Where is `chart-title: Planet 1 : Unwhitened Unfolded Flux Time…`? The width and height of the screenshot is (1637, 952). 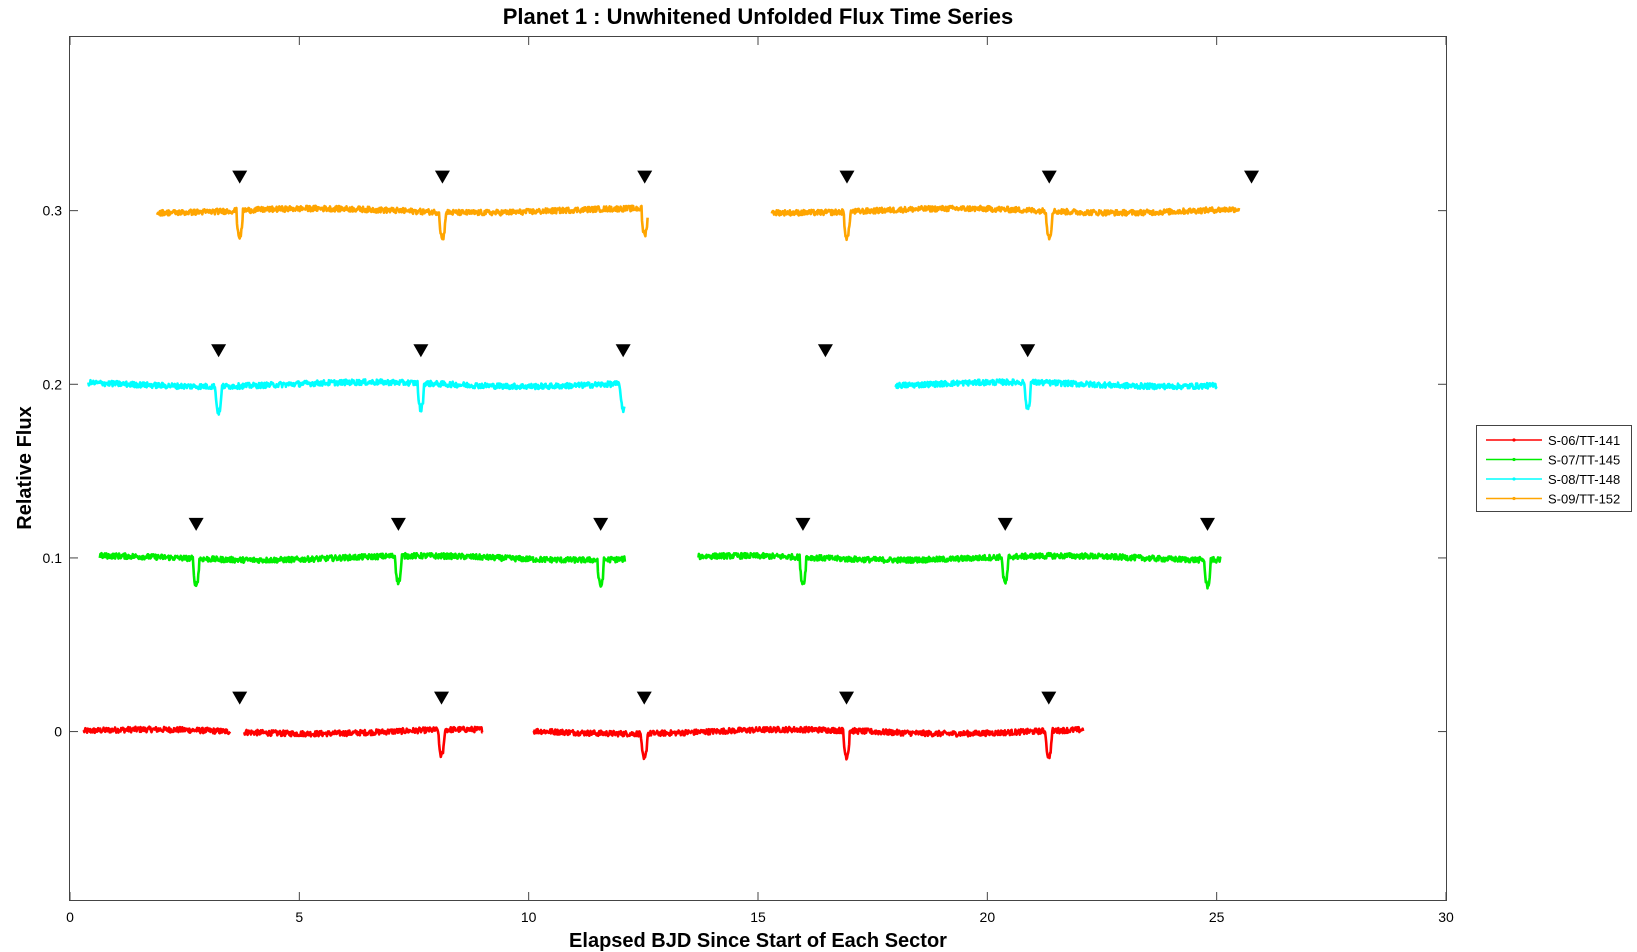
chart-title: Planet 1 : Unwhitened Unfolded Flux Time… is located at coordinates (758, 16).